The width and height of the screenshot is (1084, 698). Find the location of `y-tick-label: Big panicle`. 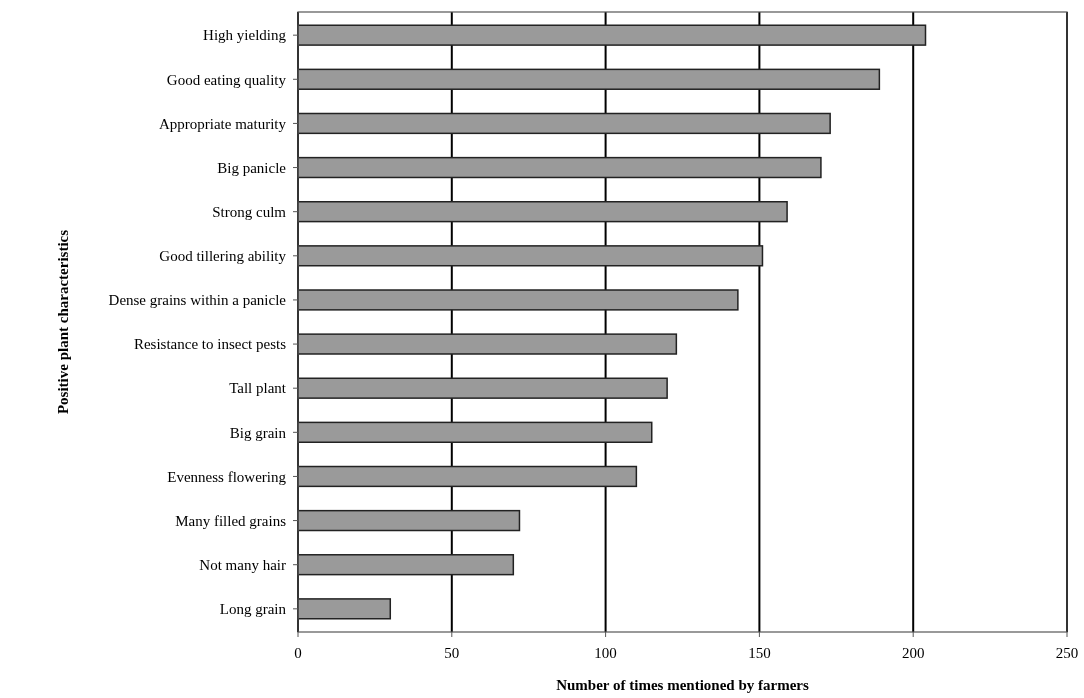

y-tick-label: Big panicle is located at coordinates (252, 167).